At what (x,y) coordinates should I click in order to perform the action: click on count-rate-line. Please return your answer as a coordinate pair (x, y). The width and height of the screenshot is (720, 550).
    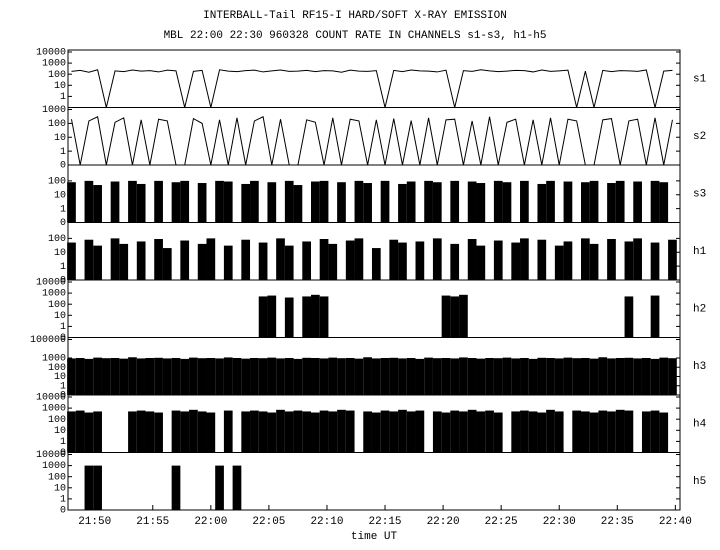
    Looking at the image, I should click on (372, 88).